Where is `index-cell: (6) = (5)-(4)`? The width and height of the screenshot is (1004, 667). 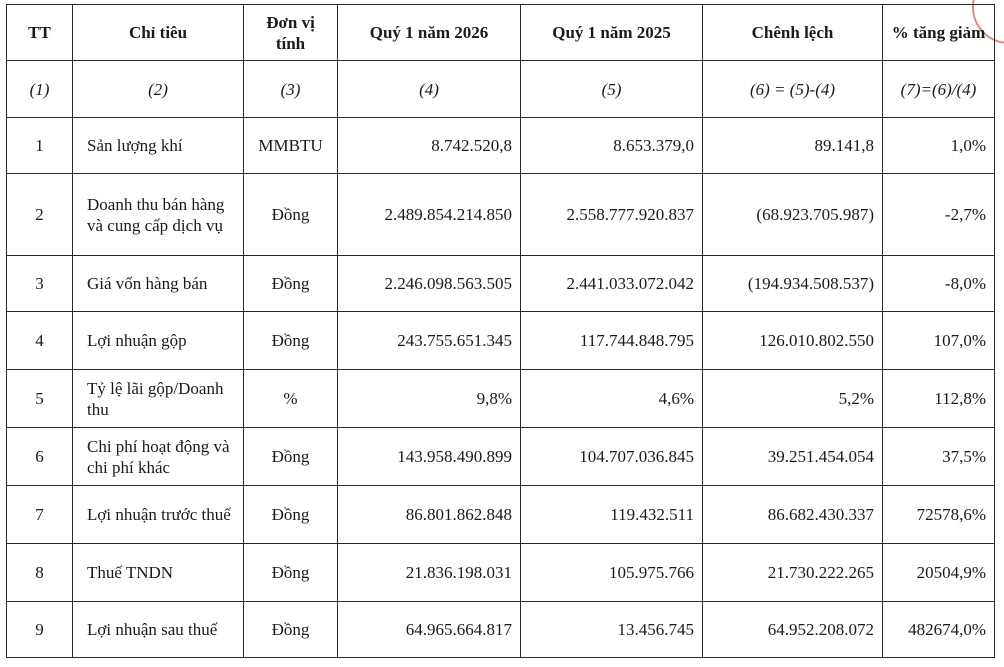 index-cell: (6) = (5)-(4) is located at coordinates (792, 89).